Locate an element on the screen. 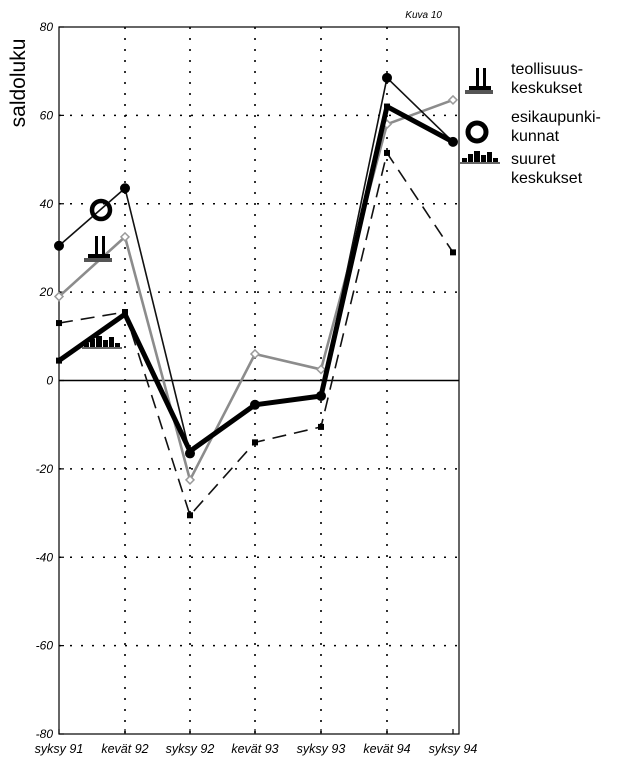 The width and height of the screenshot is (617, 761). legend-item-0: teollisuus-keskukset is located at coordinates (547, 79).